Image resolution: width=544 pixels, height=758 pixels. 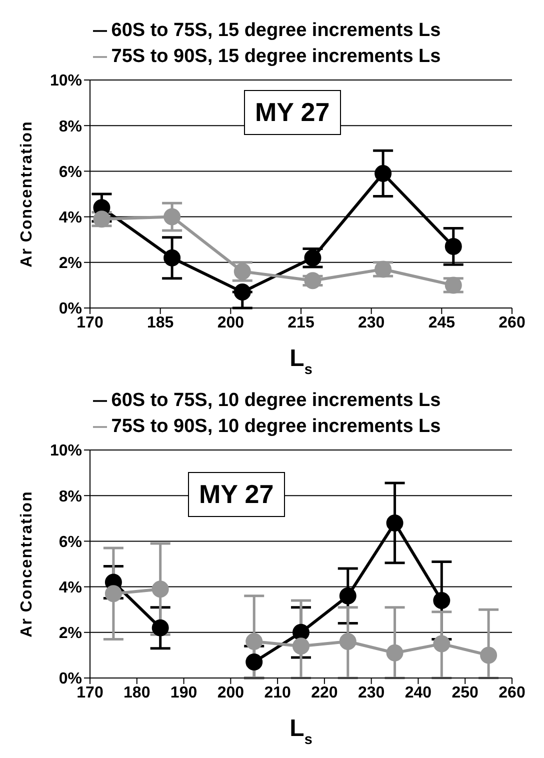 What do you see at coordinates (276, 426) in the screenshot?
I see `legend-label: 75S to 90S, 10 degree increments Ls` at bounding box center [276, 426].